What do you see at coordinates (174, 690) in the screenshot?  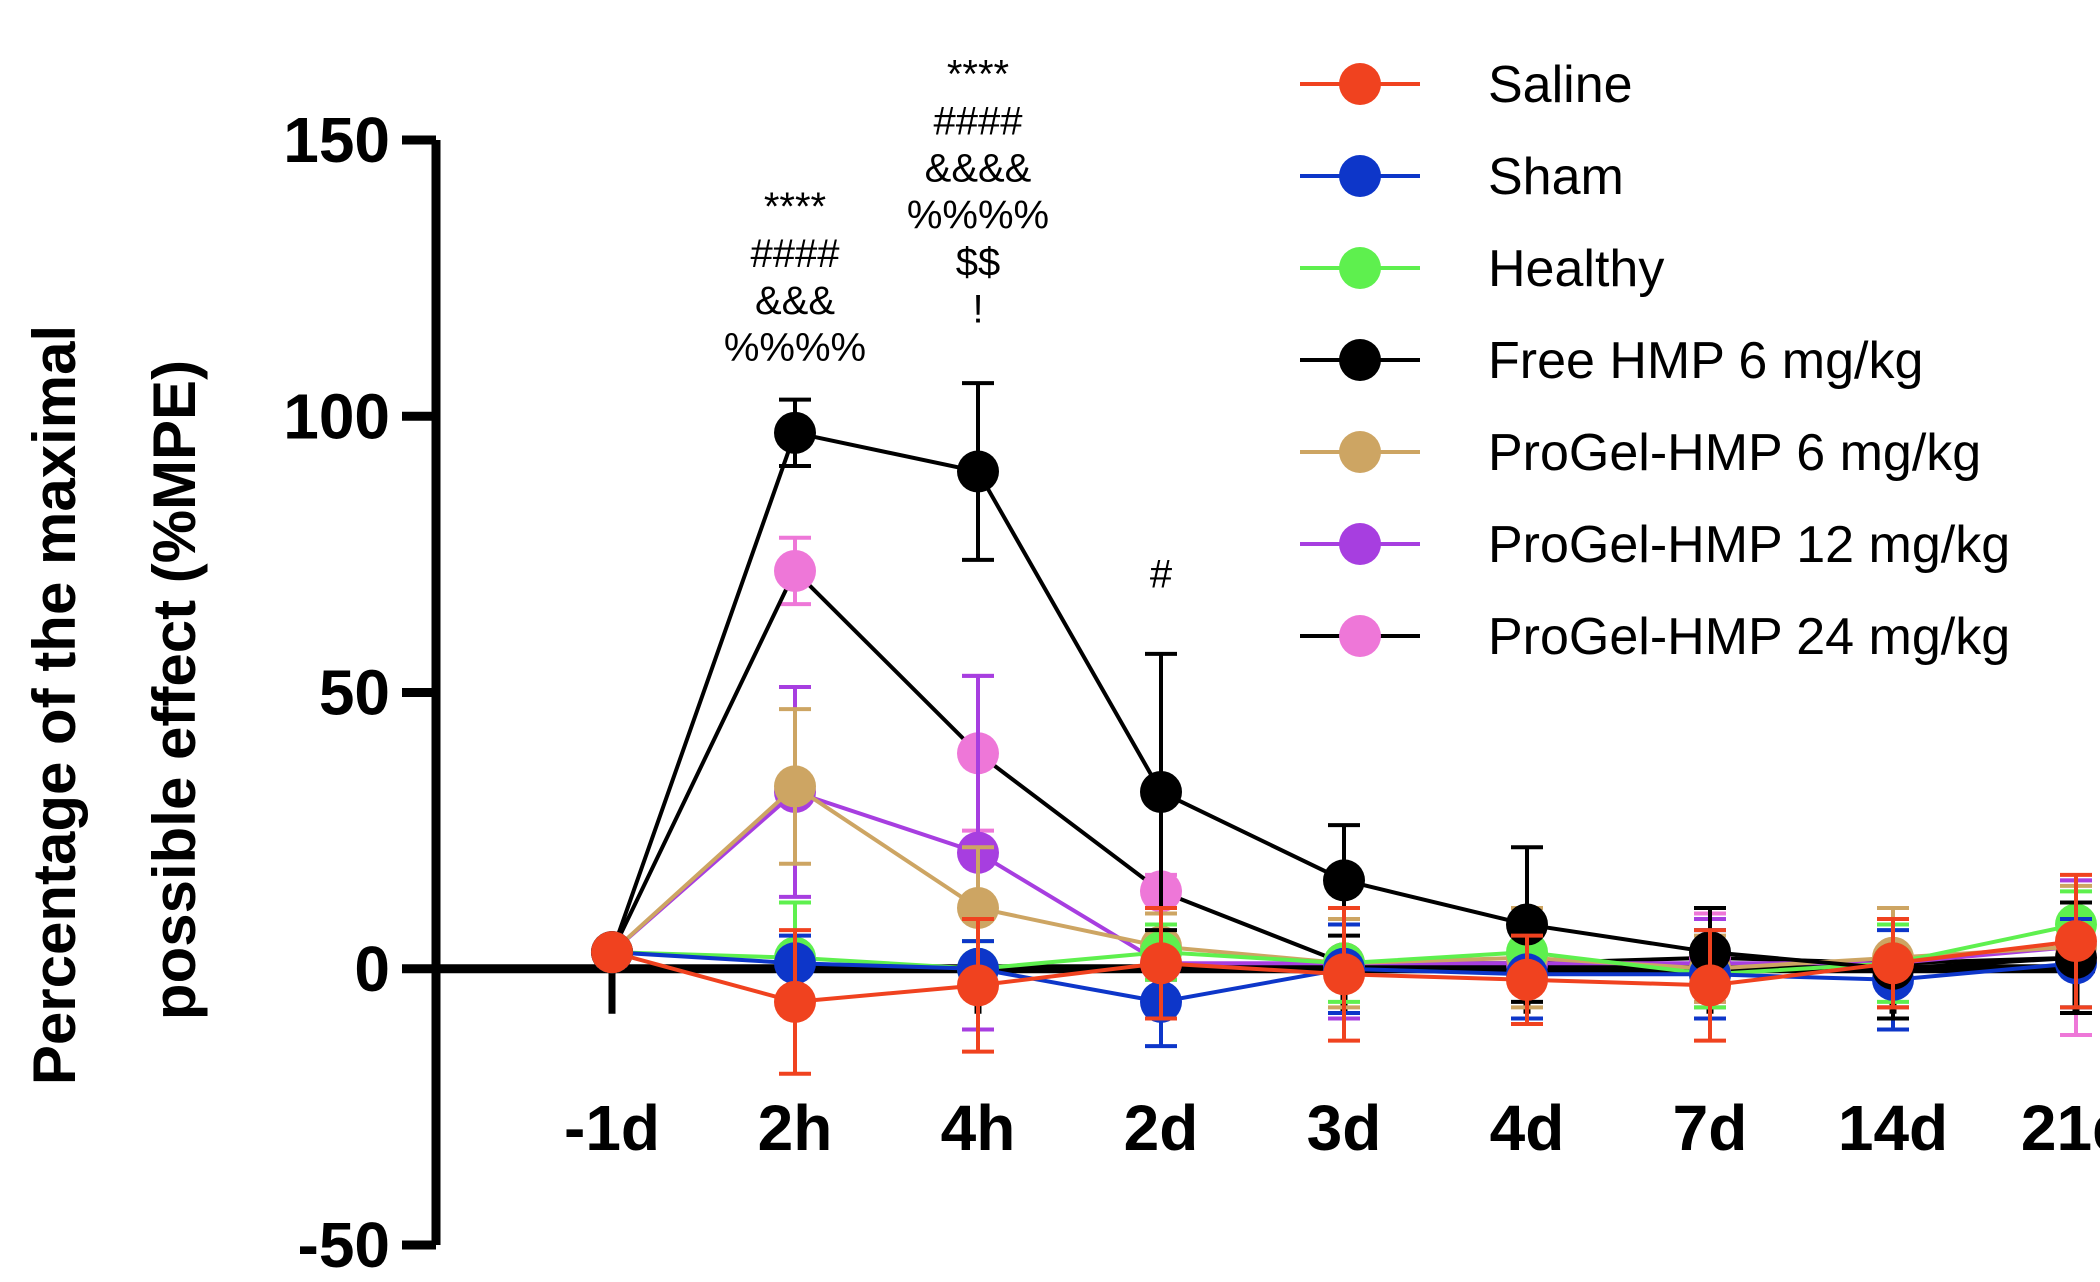 I see `y-axis-label-line2: possible effect (%MPE)` at bounding box center [174, 690].